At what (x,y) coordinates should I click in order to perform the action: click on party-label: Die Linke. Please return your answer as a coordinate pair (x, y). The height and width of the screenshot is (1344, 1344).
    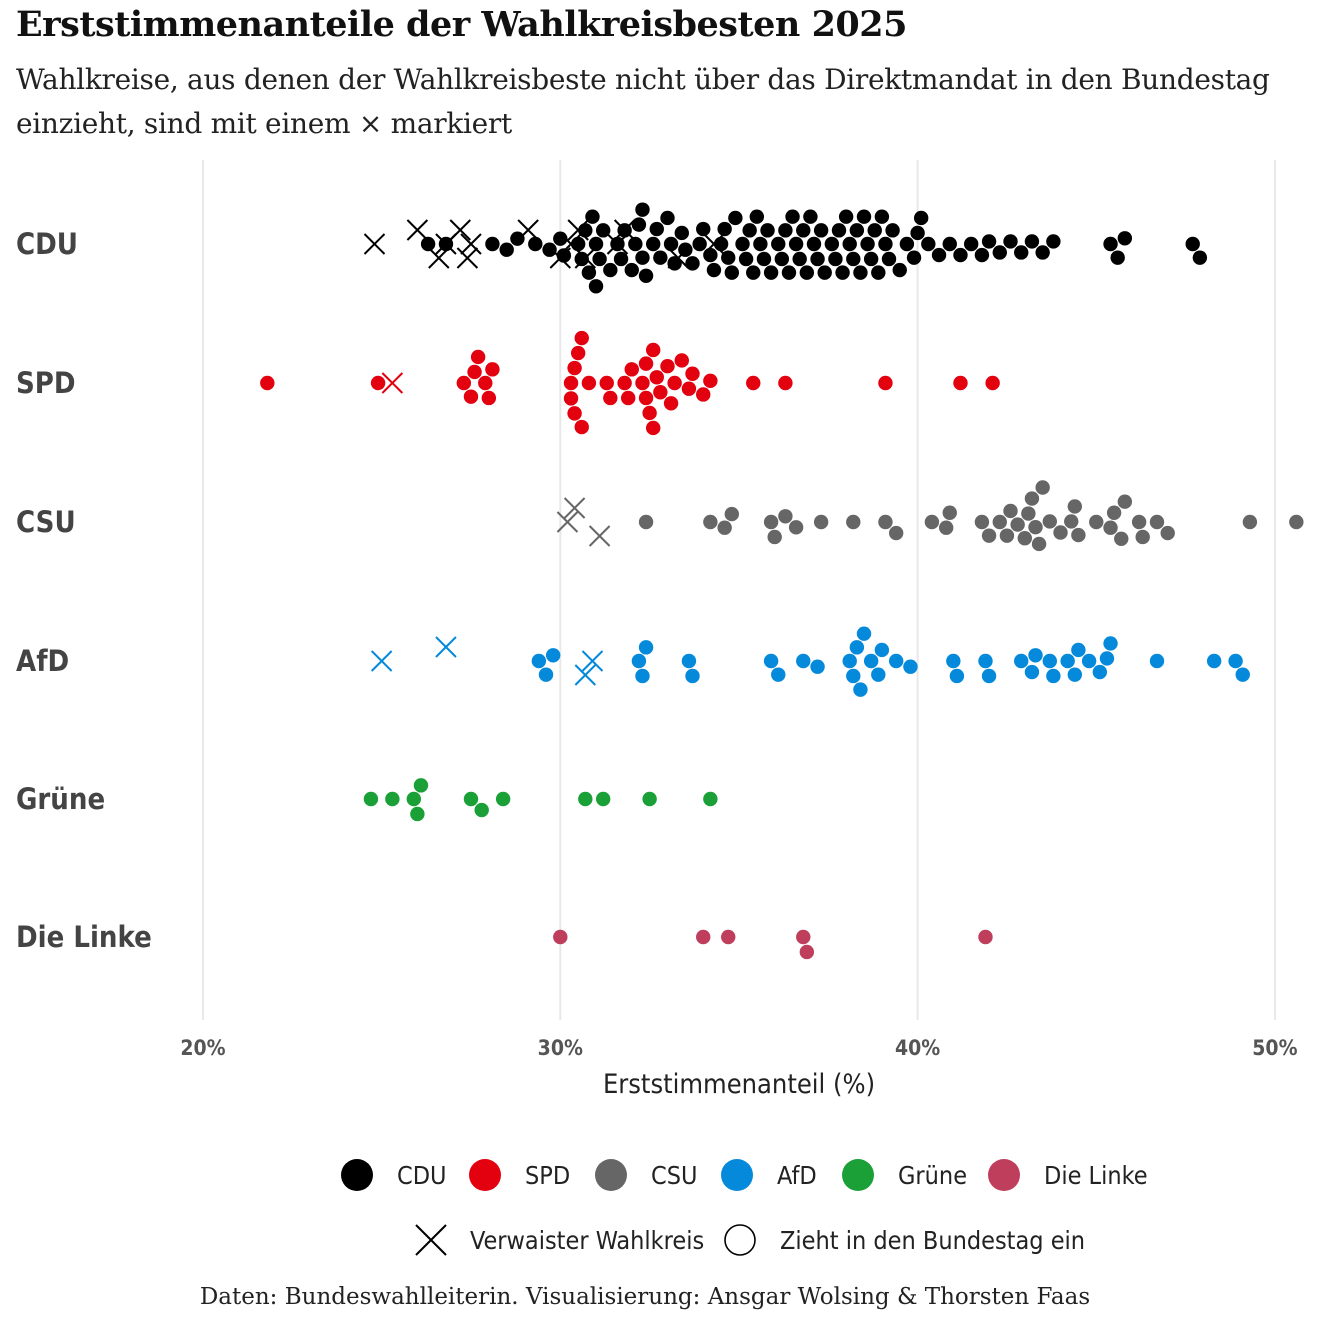
    Looking at the image, I should click on (84, 937).